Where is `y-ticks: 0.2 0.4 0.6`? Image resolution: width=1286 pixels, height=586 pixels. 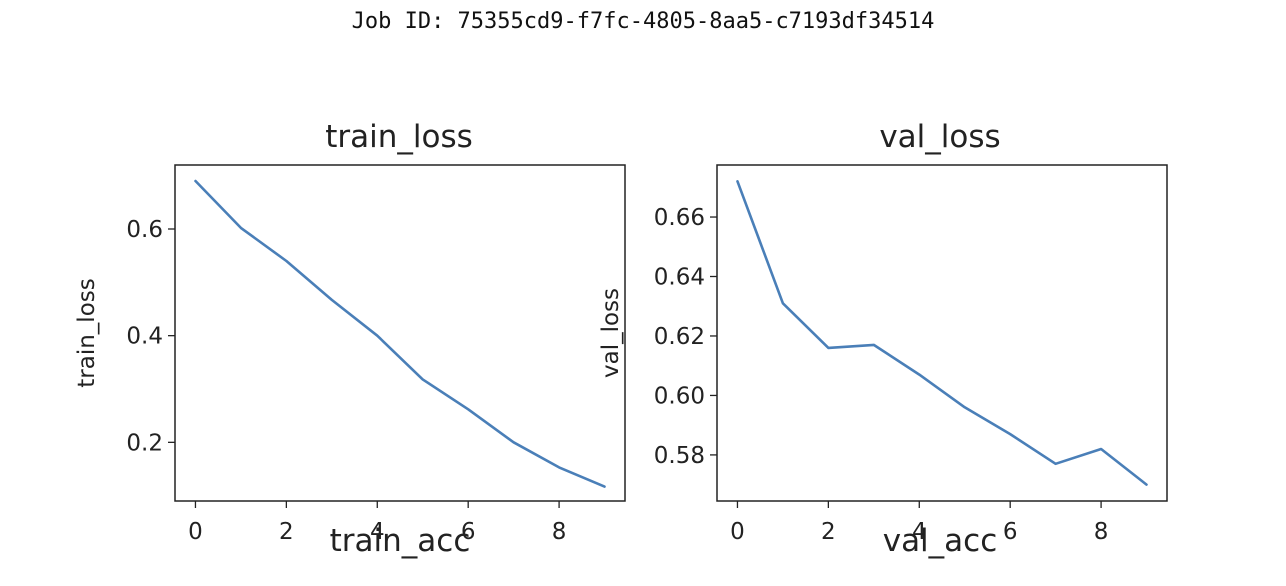 y-ticks: 0.2 0.4 0.6 is located at coordinates (150, 336).